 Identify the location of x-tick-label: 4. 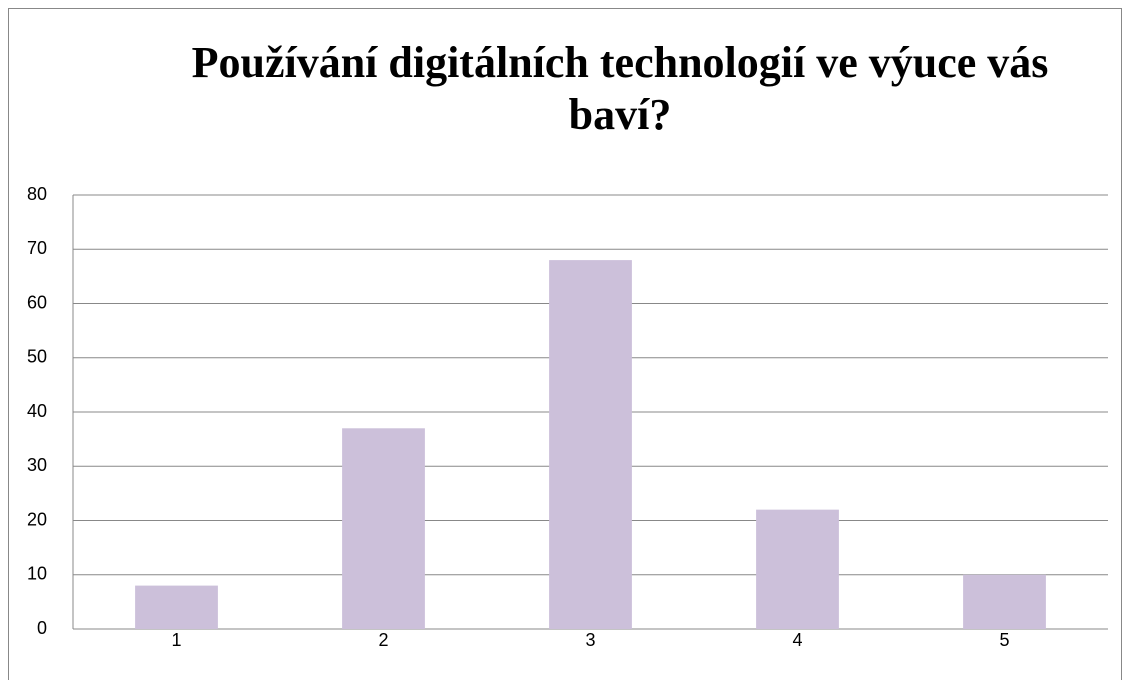
(797, 640).